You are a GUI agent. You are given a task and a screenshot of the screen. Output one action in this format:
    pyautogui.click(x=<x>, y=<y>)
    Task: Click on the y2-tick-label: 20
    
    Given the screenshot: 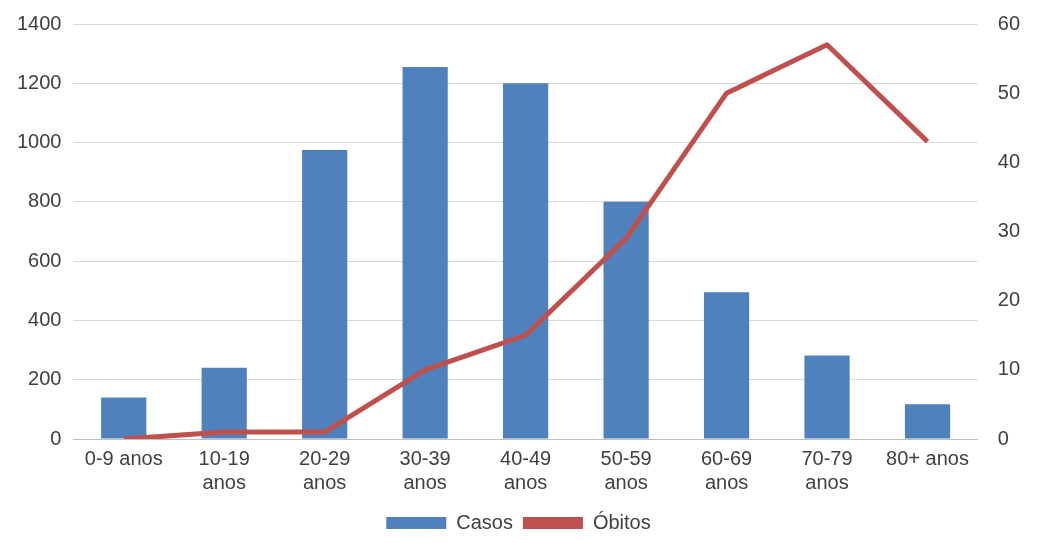 What is the action you would take?
    pyautogui.click(x=1008, y=299)
    